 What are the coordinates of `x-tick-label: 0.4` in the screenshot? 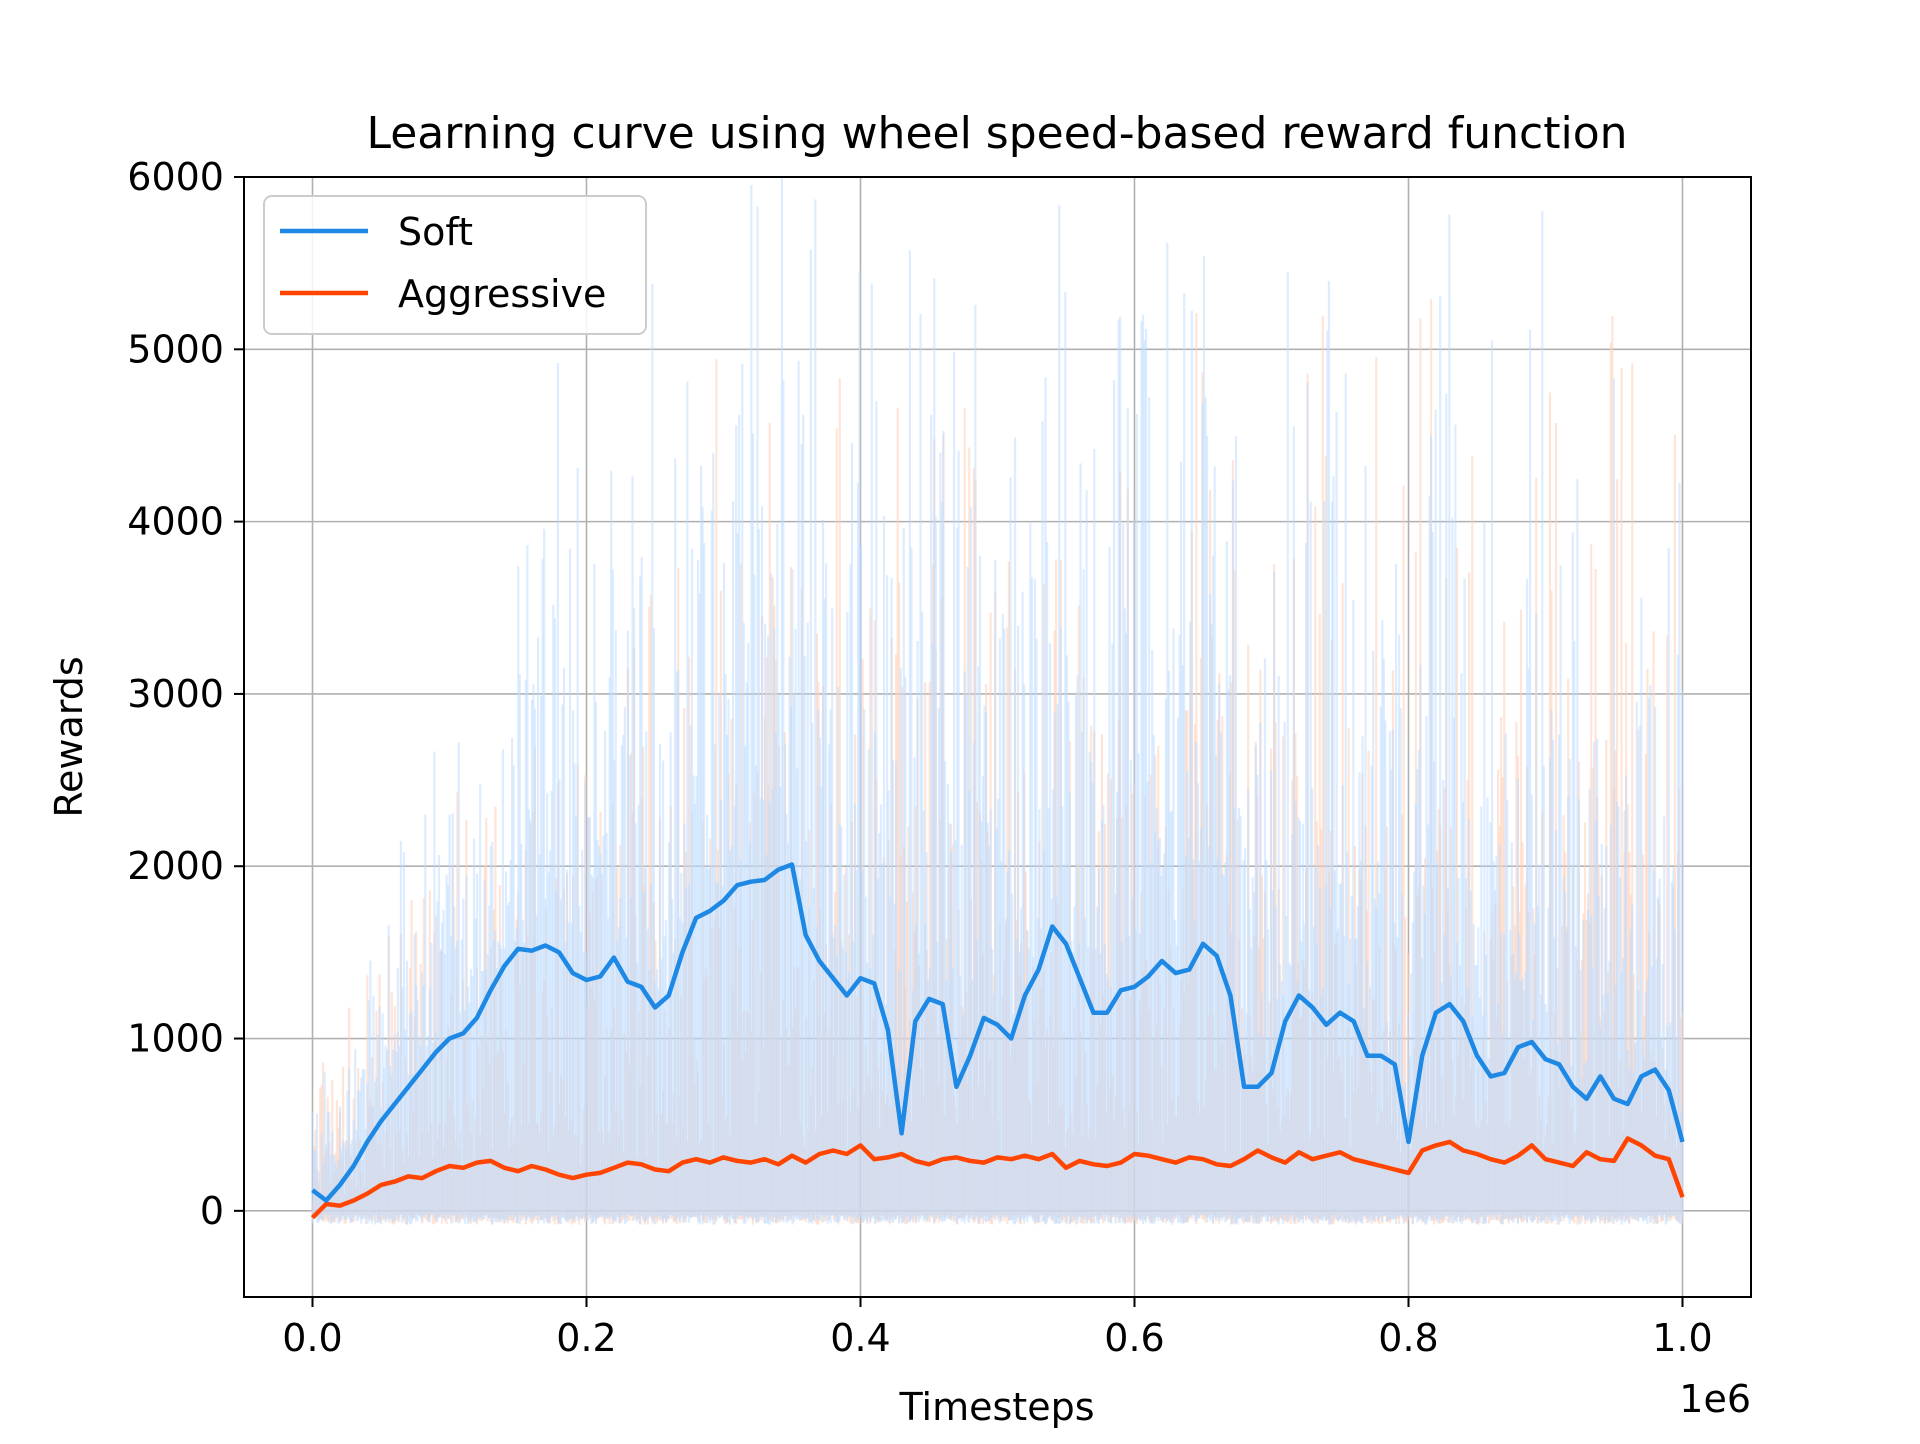 It's located at (860, 1338).